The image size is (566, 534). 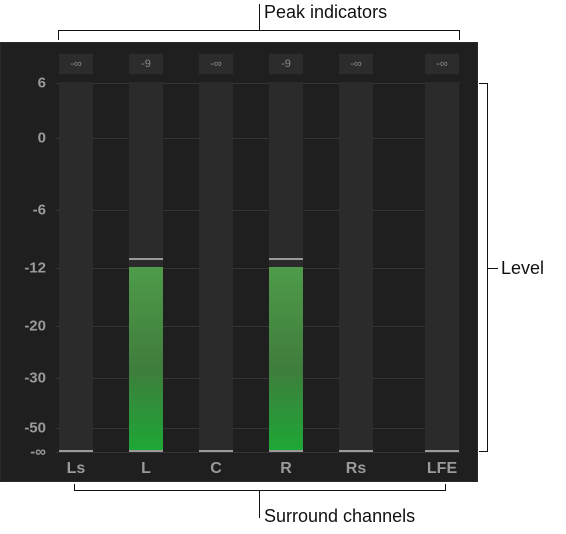 I want to click on channel-track-r, so click(x=286, y=267).